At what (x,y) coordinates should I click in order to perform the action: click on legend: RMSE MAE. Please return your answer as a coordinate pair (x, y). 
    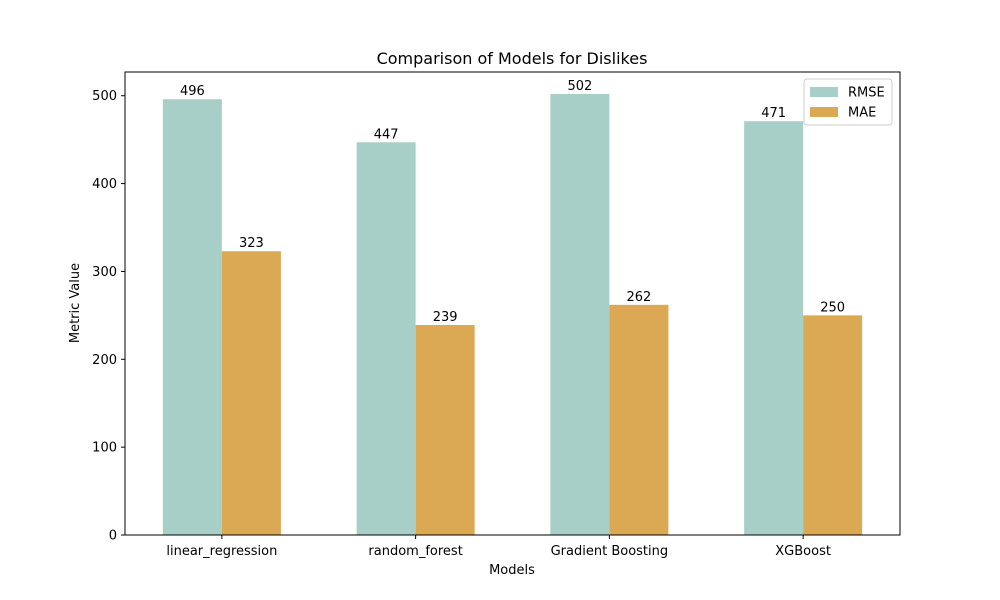
    Looking at the image, I should click on (848, 102).